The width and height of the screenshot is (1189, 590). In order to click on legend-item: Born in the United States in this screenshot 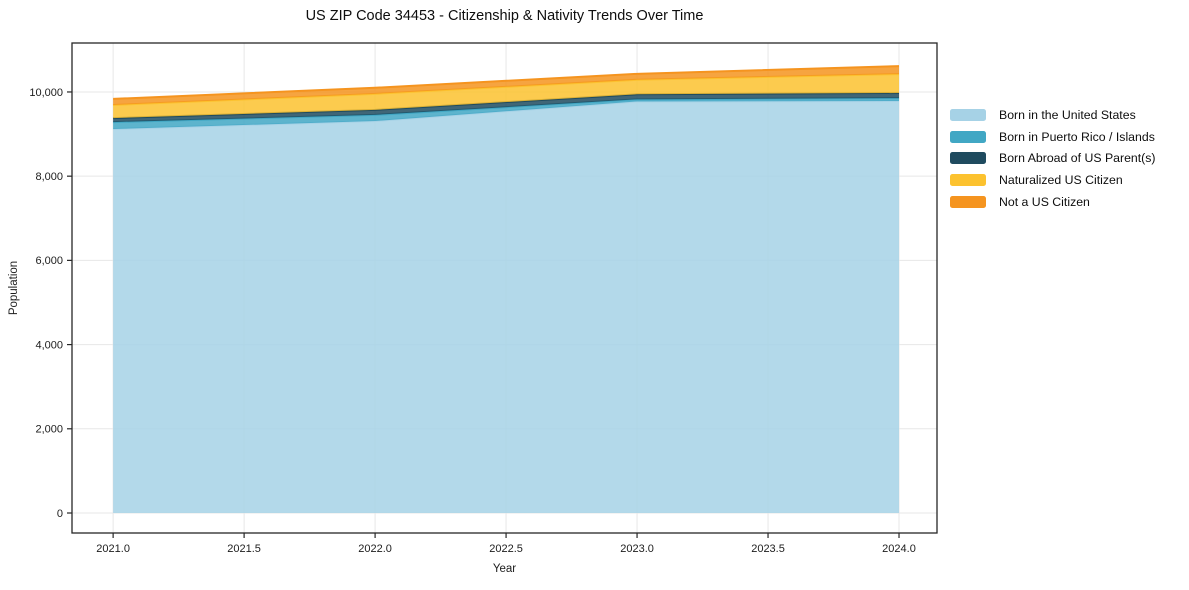, I will do `click(1053, 115)`.